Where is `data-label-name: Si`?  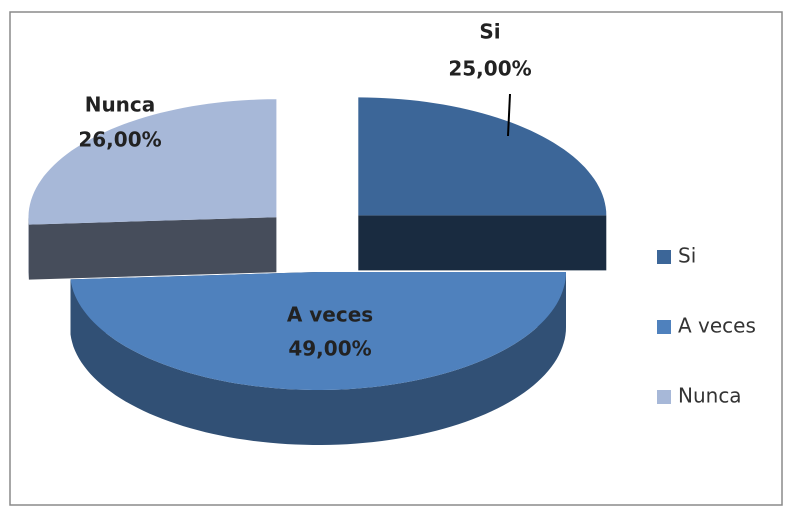 data-label-name: Si is located at coordinates (489, 32).